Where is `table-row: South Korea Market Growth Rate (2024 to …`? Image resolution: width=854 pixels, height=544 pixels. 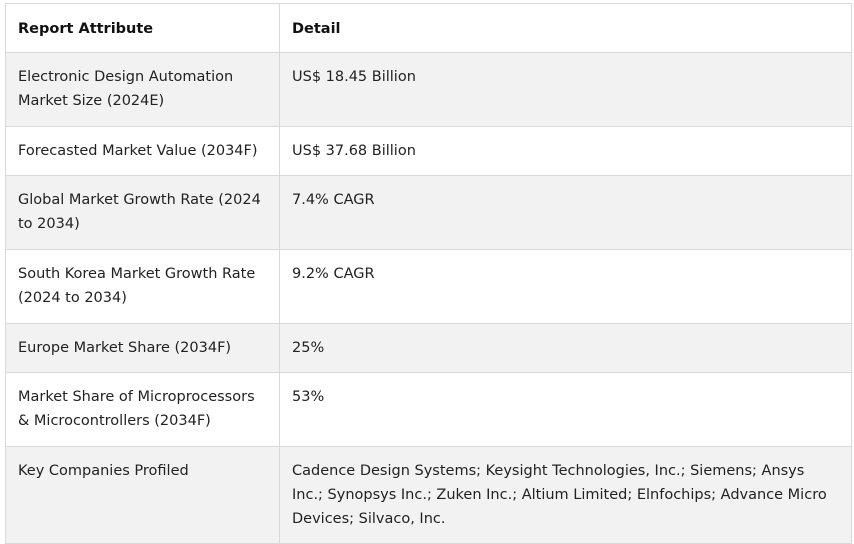 table-row: South Korea Market Growth Rate (2024 to … is located at coordinates (428, 286).